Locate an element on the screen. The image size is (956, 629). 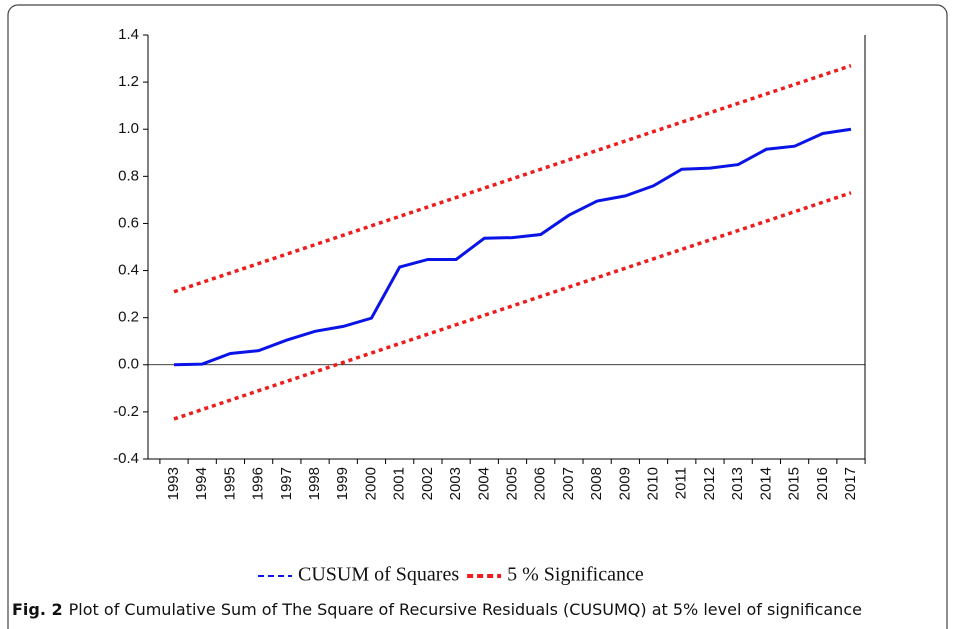
x-tick-label: 2008 is located at coordinates (596, 483).